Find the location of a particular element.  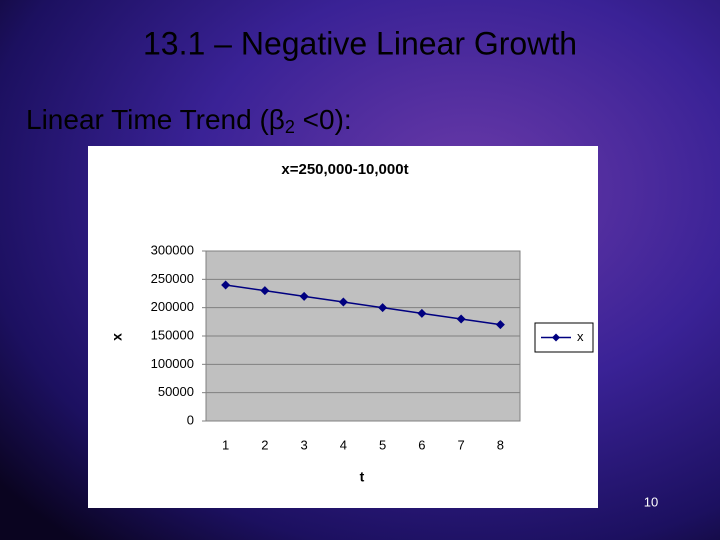

y-tick-label: 250000 is located at coordinates (172, 278).